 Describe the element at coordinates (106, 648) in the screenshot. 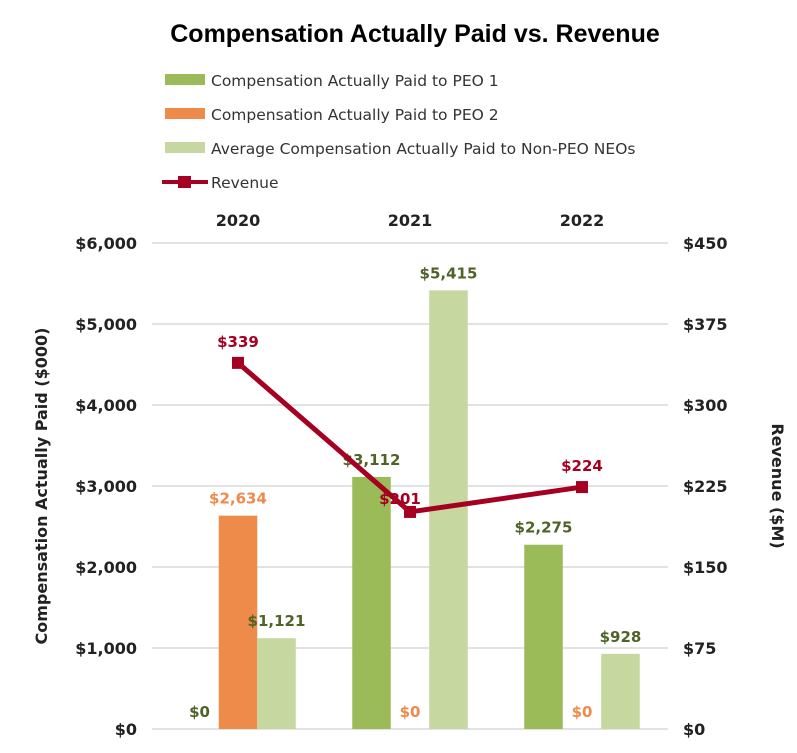

I see `y-tick-label: $1,000` at that location.